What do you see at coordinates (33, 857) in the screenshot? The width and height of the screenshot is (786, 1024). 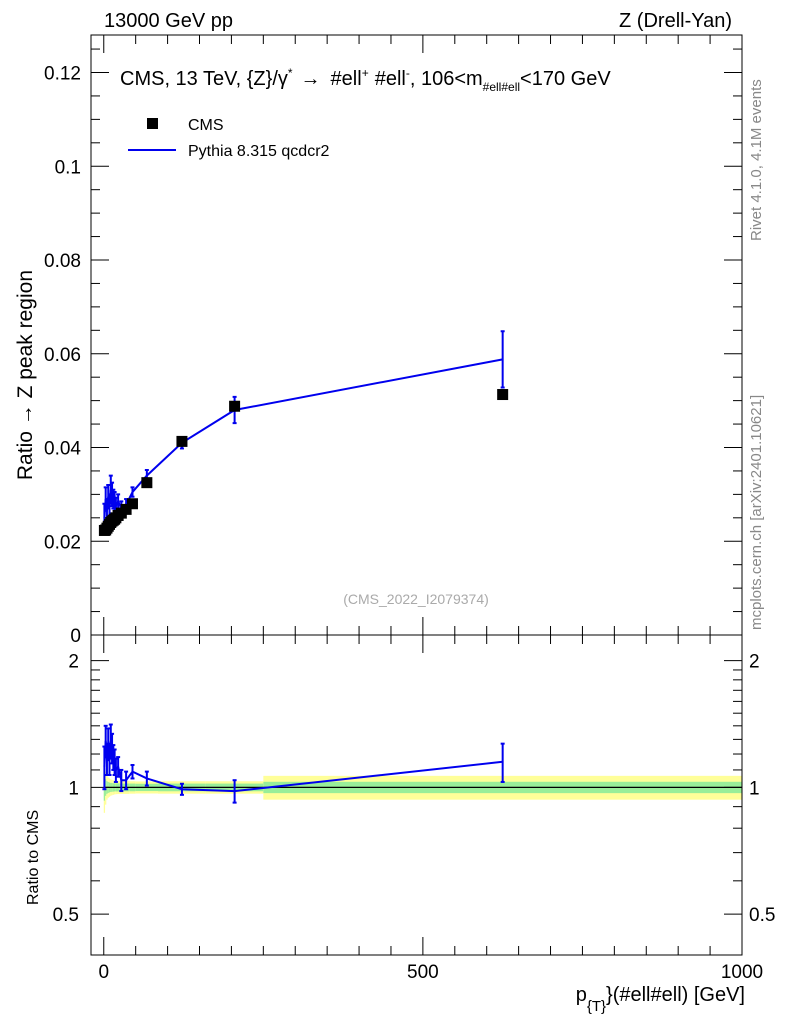 I see `ratio-y-axis-label: Ratio to CMS` at bounding box center [33, 857].